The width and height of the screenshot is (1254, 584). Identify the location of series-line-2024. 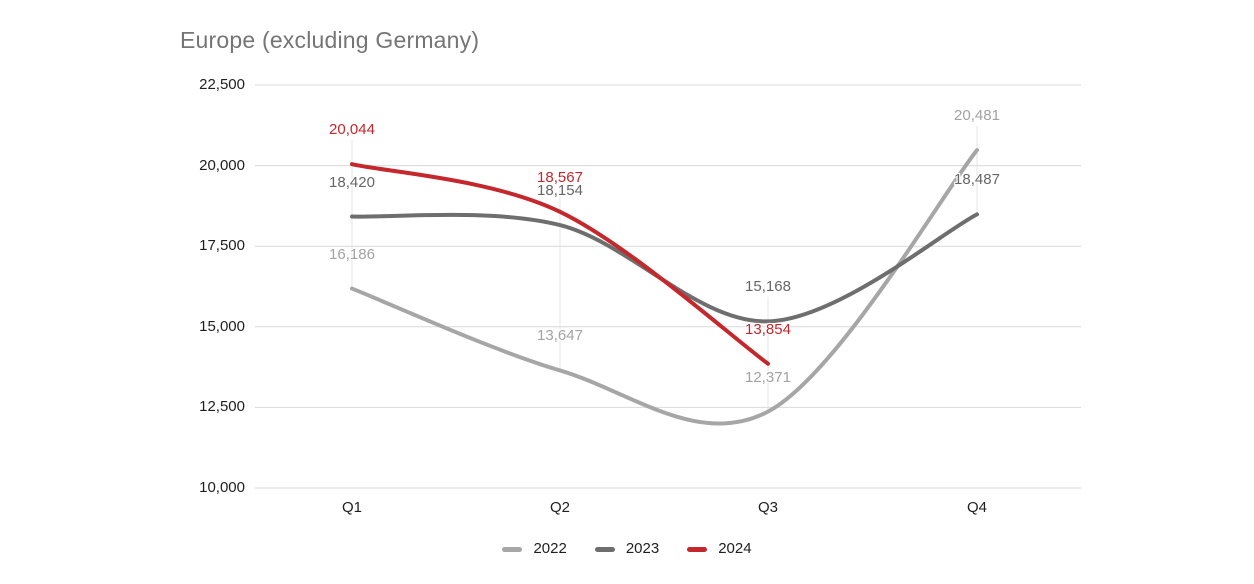
(560, 264).